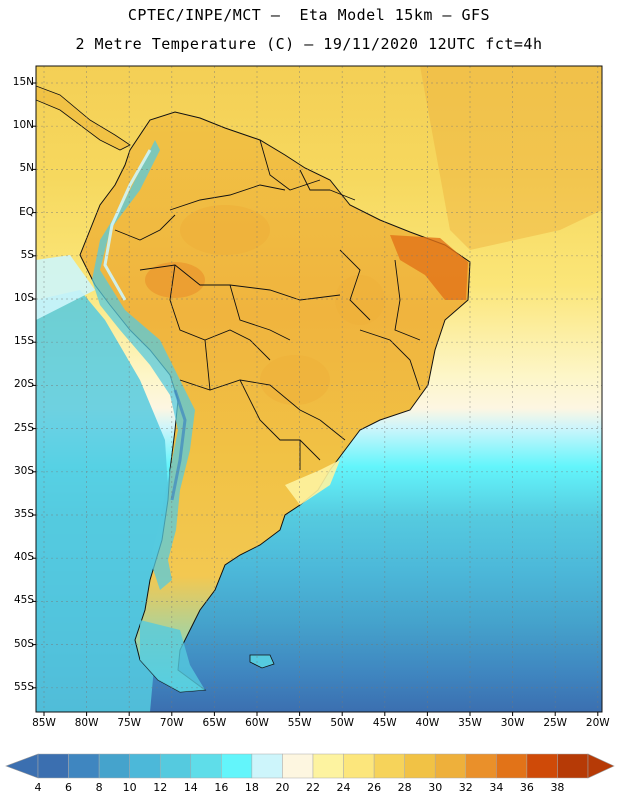 This screenshot has height=800, width=618. I want to click on colorbar-right-arrow, so click(601, 766).